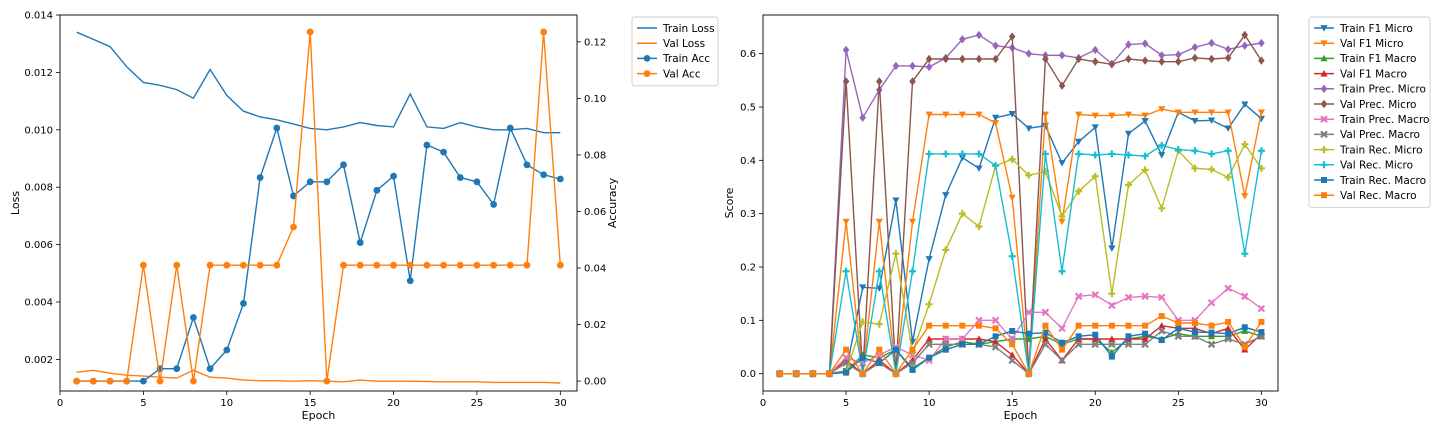 This screenshot has height=432, width=1440. Describe the element at coordinates (1373, 74) in the screenshot. I see `legend-entry: Val F1 Macro` at that location.